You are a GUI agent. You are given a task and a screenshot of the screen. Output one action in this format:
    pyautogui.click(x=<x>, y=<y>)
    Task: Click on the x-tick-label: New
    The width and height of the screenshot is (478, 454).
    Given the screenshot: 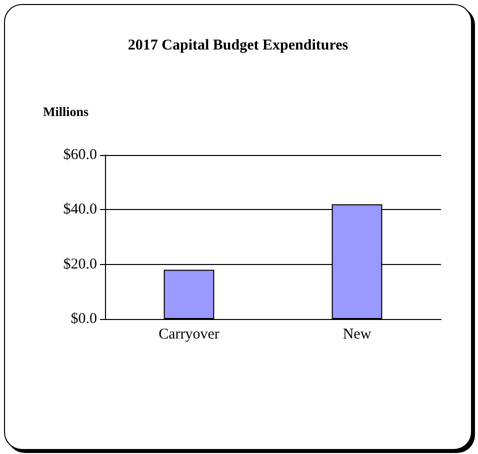 What is the action you would take?
    pyautogui.click(x=357, y=334)
    